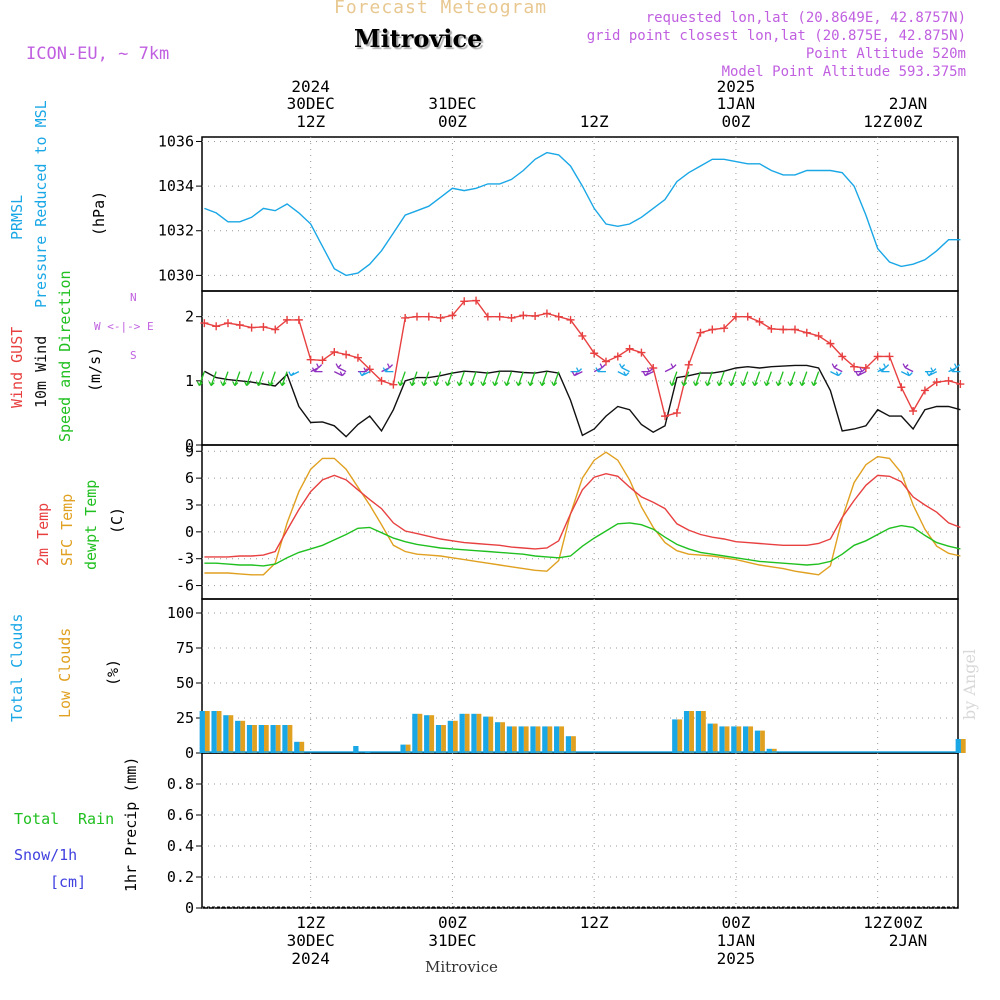 The width and height of the screenshot is (1000, 1000). What do you see at coordinates (582, 358) in the screenshot?
I see `wind-gust-line` at bounding box center [582, 358].